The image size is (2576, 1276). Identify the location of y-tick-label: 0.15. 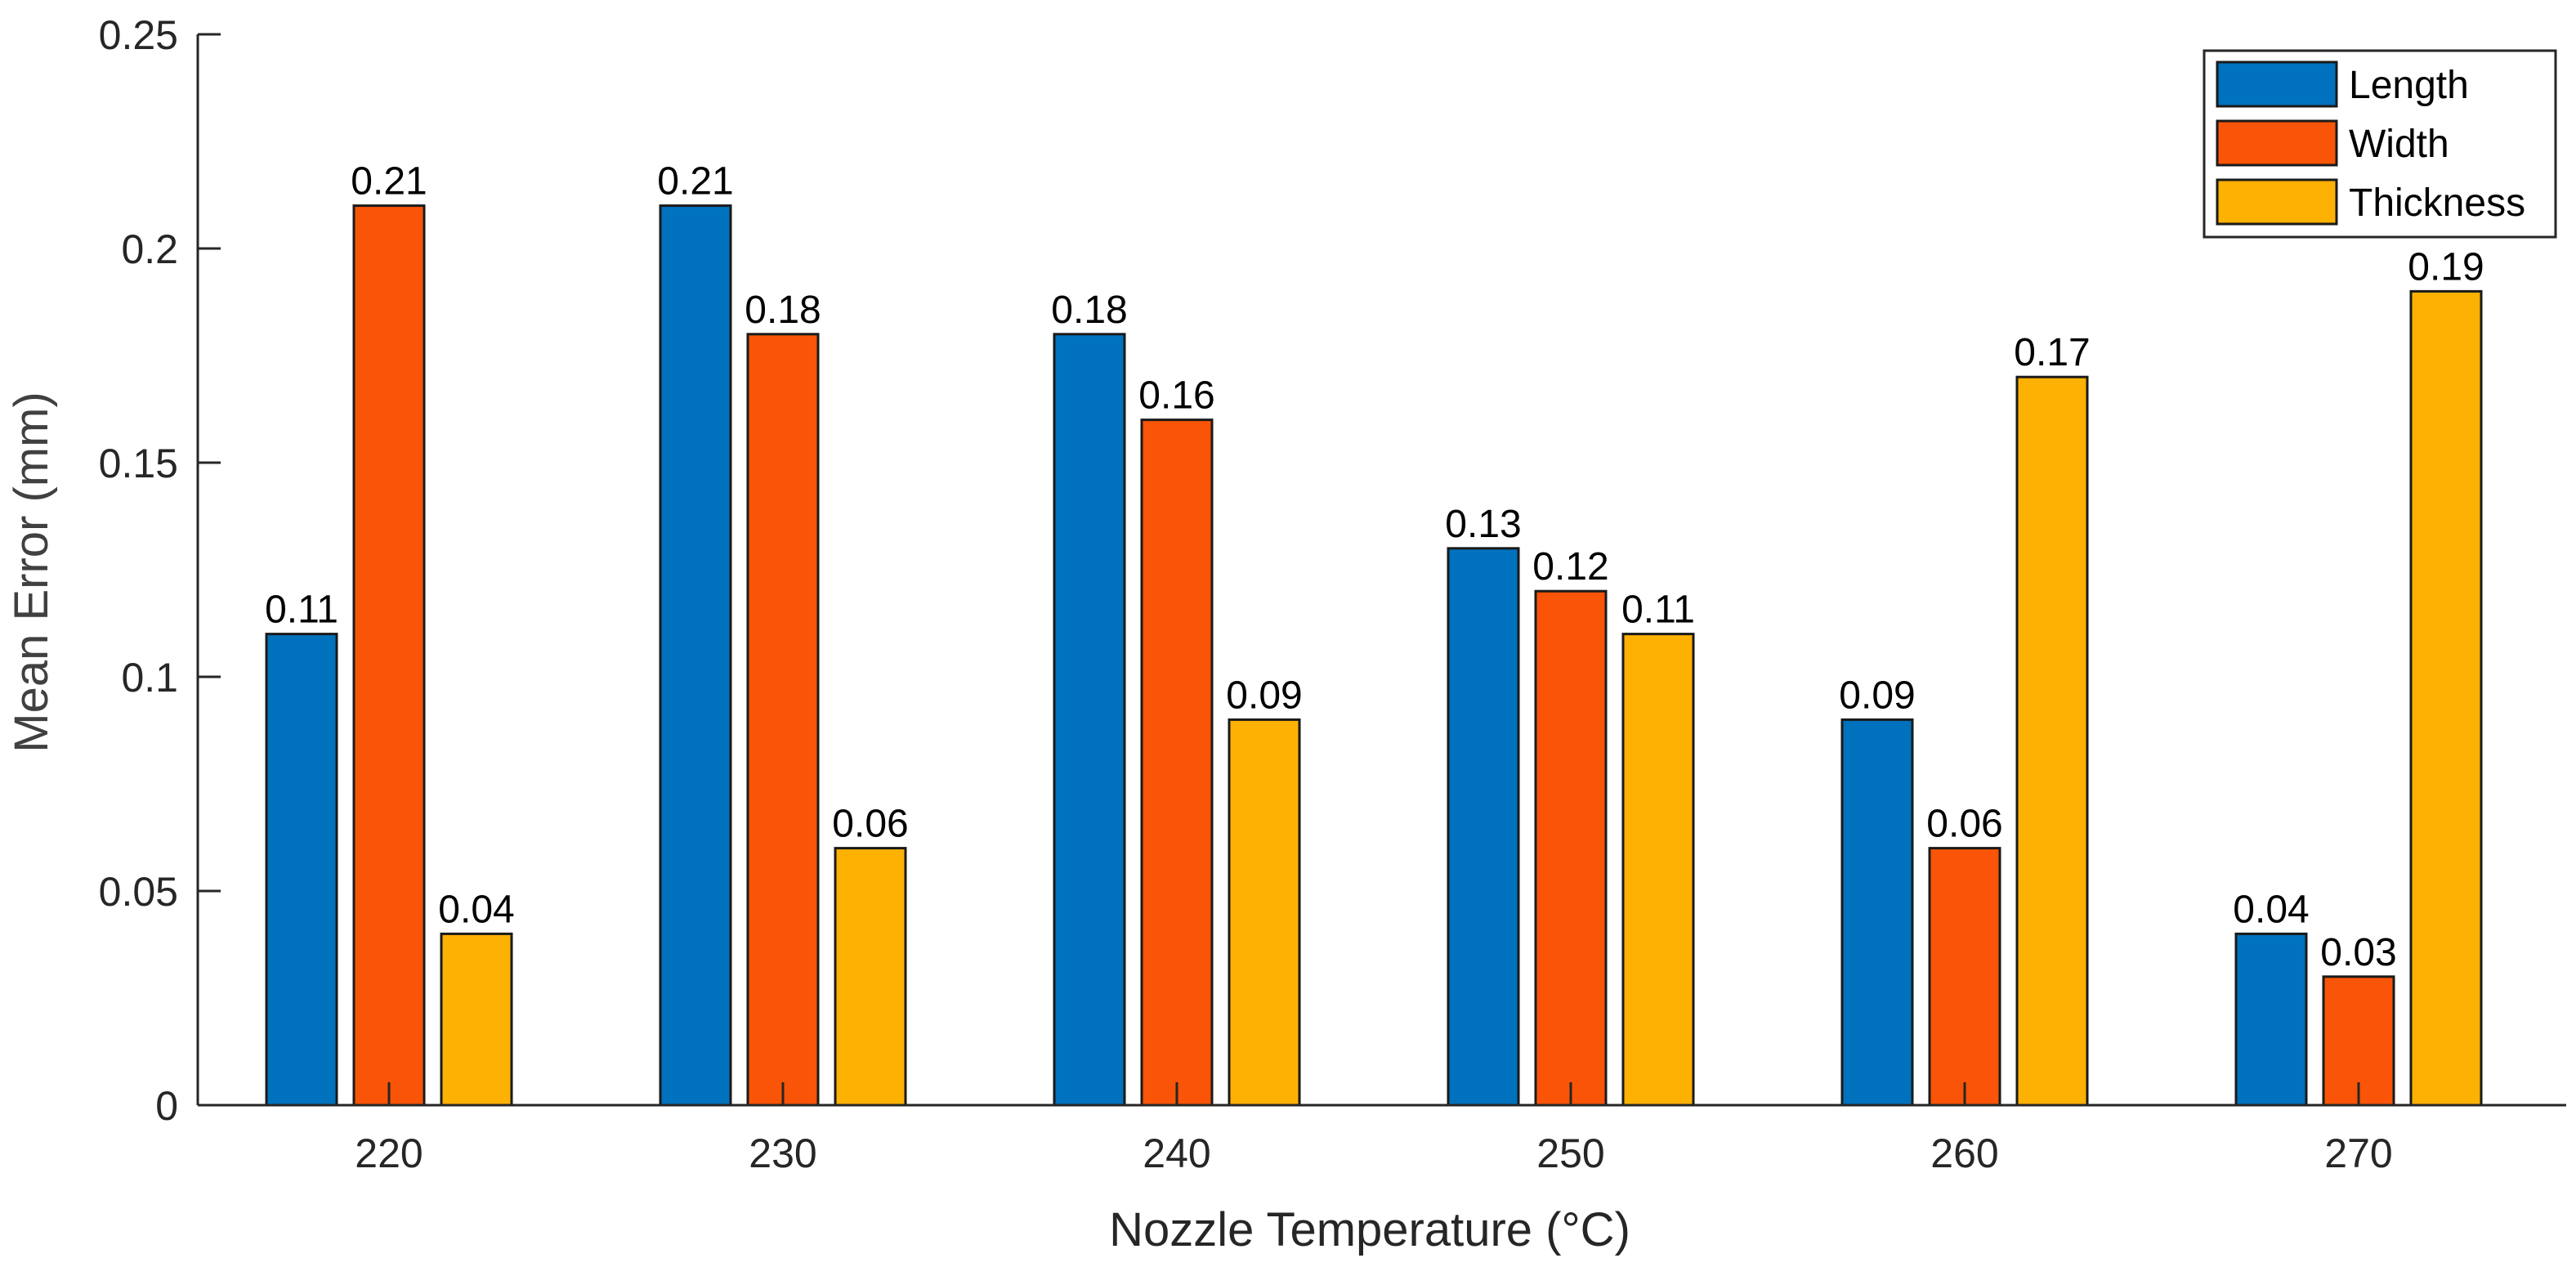
(138, 463).